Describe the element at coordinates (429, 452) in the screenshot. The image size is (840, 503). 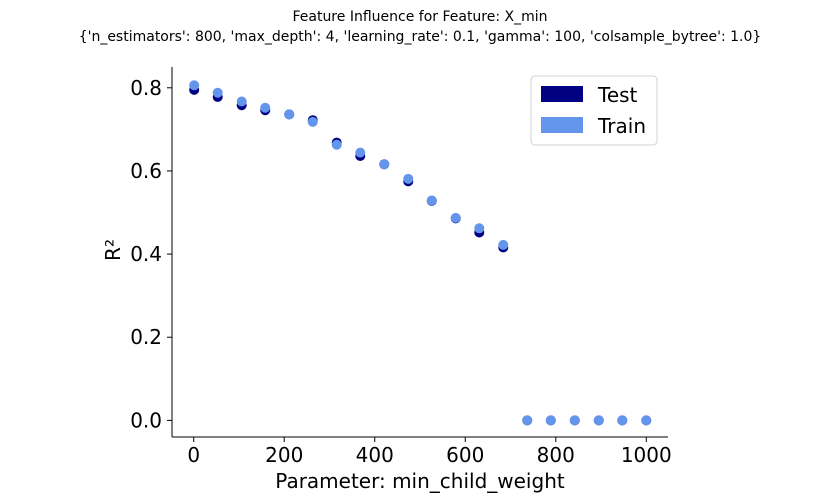
I see `x-ticks: 0 200 400 600 800 1000` at that location.